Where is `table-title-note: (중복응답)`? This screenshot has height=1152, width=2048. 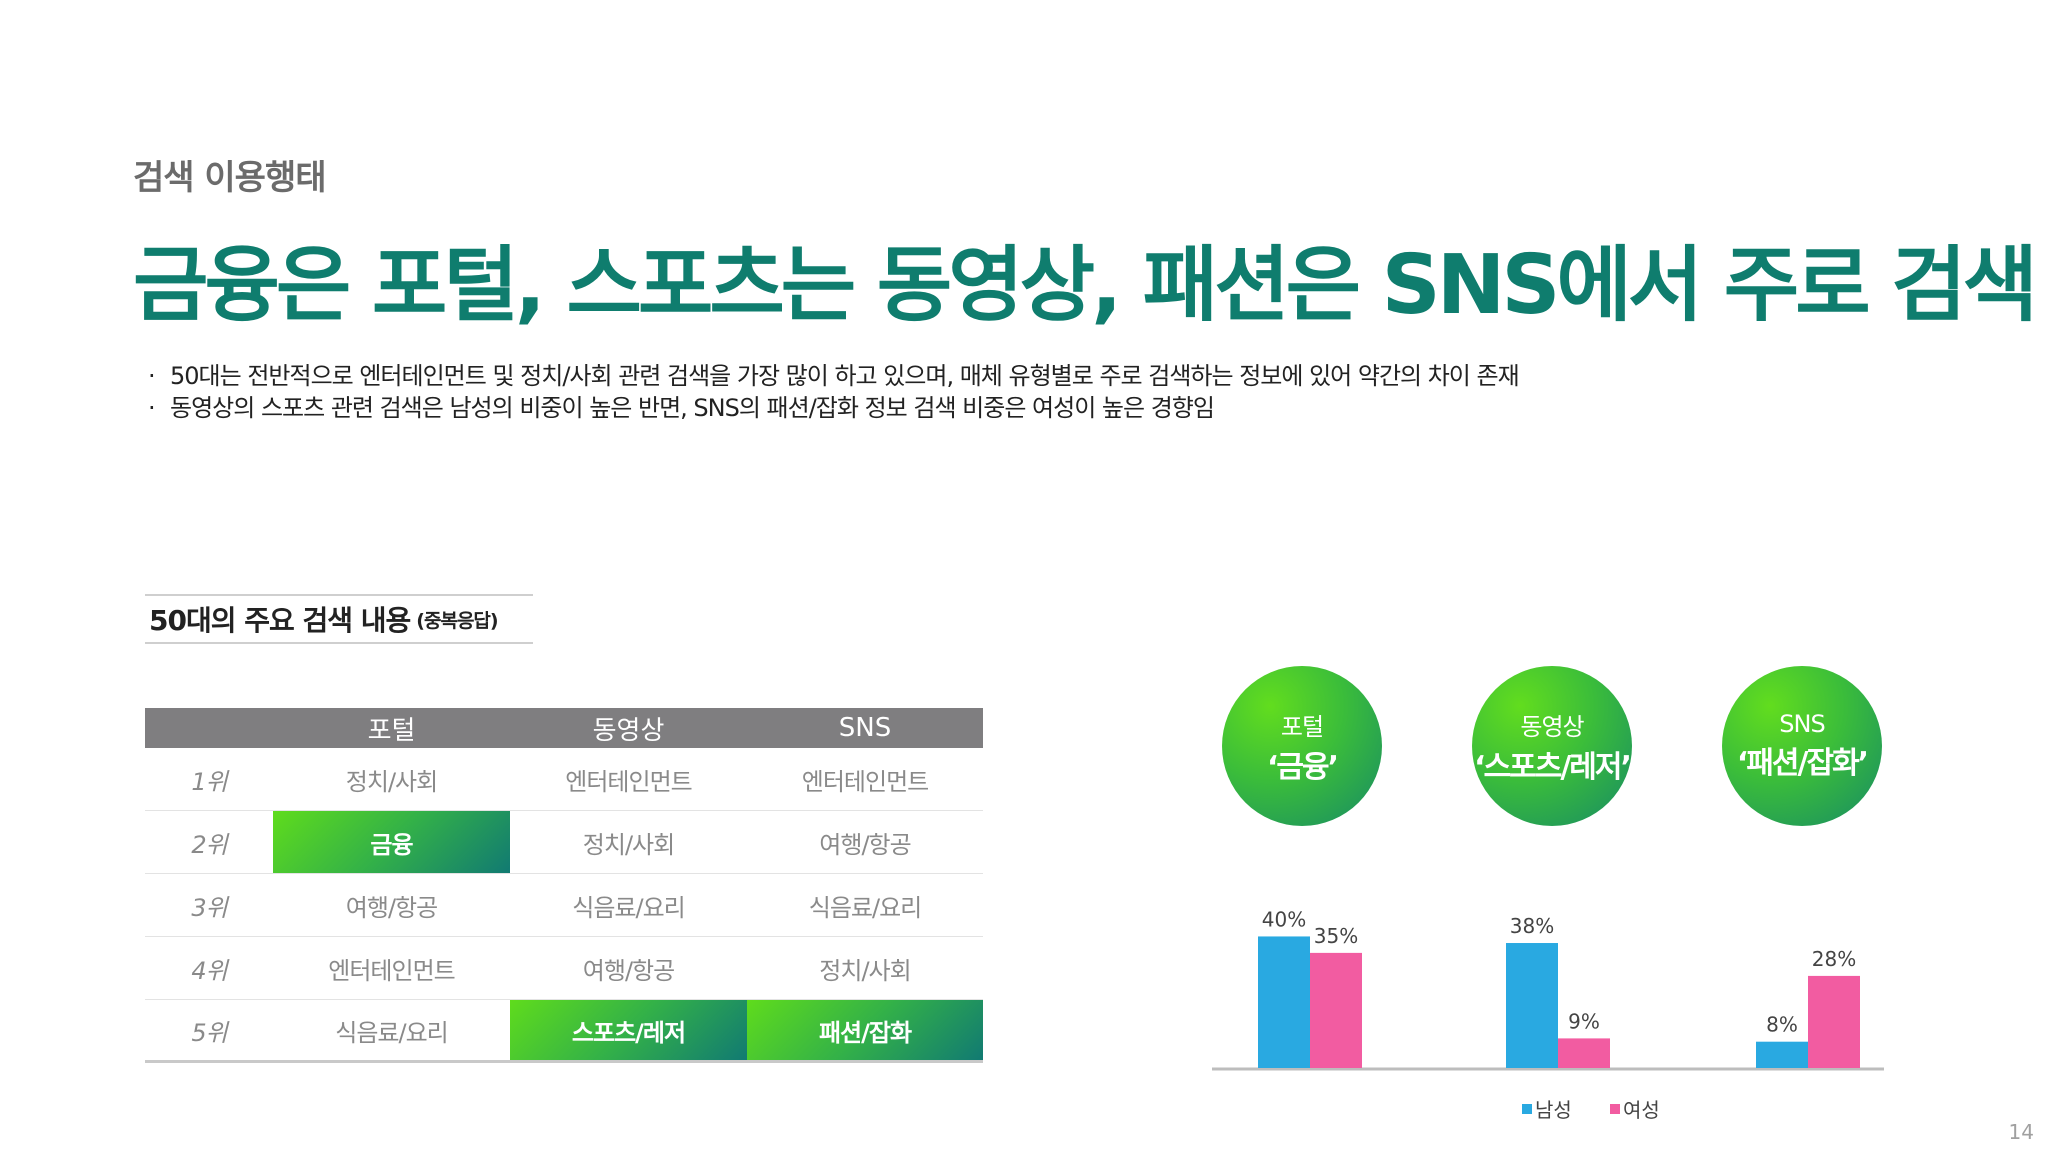
table-title-note: (중복응답) is located at coordinates (457, 620).